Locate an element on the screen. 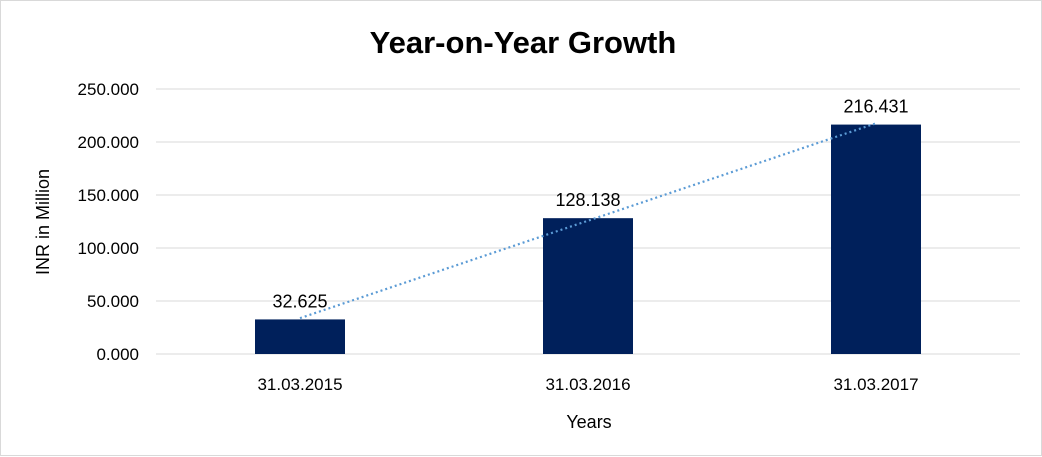  data-label: 128.138 is located at coordinates (587, 200).